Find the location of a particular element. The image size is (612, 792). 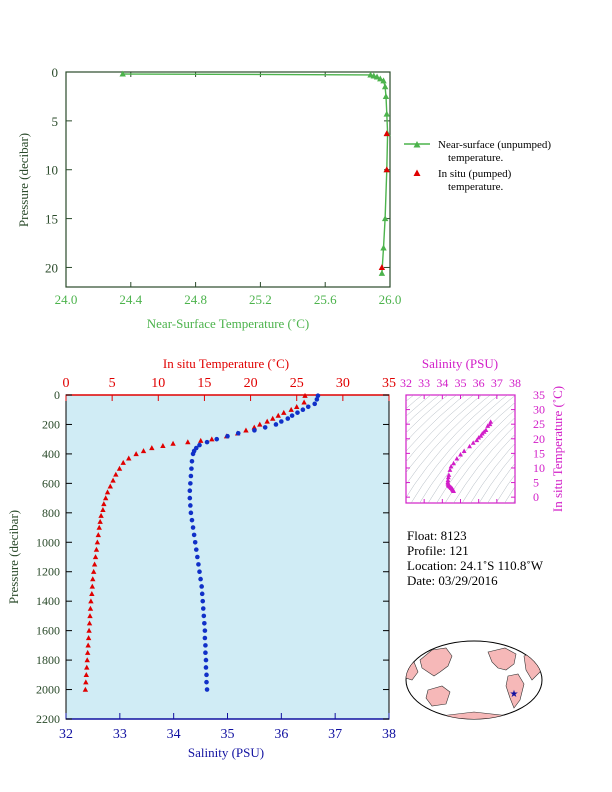

salinity-tick-label: 37 is located at coordinates (335, 734).